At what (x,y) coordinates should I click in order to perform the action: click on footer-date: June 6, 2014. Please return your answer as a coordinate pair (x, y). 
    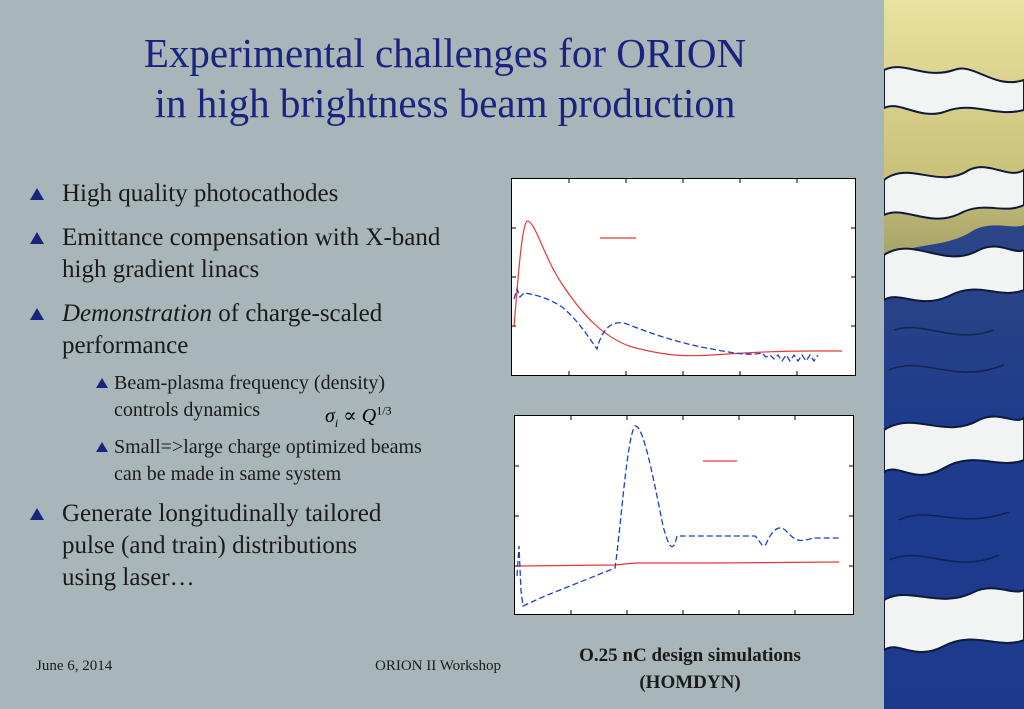
    Looking at the image, I should click on (74, 666).